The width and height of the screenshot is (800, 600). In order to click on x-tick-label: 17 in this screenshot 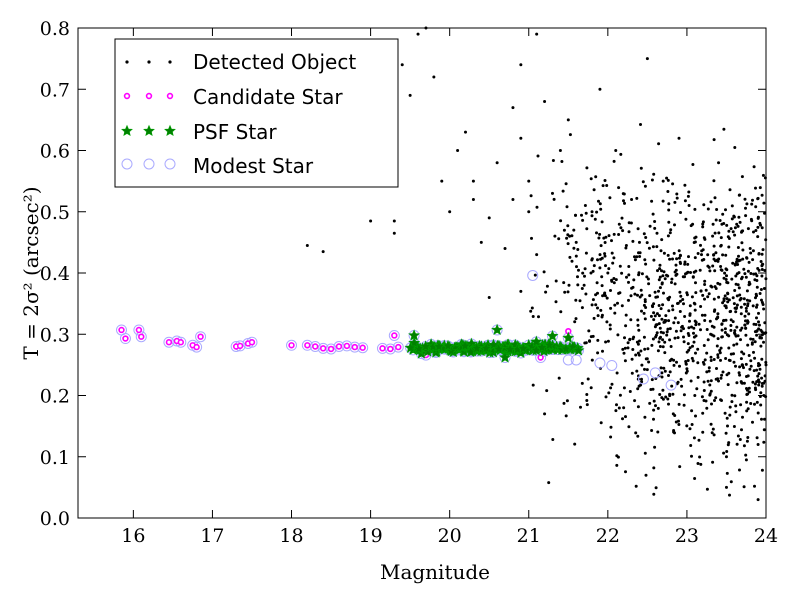, I will do `click(212, 536)`.